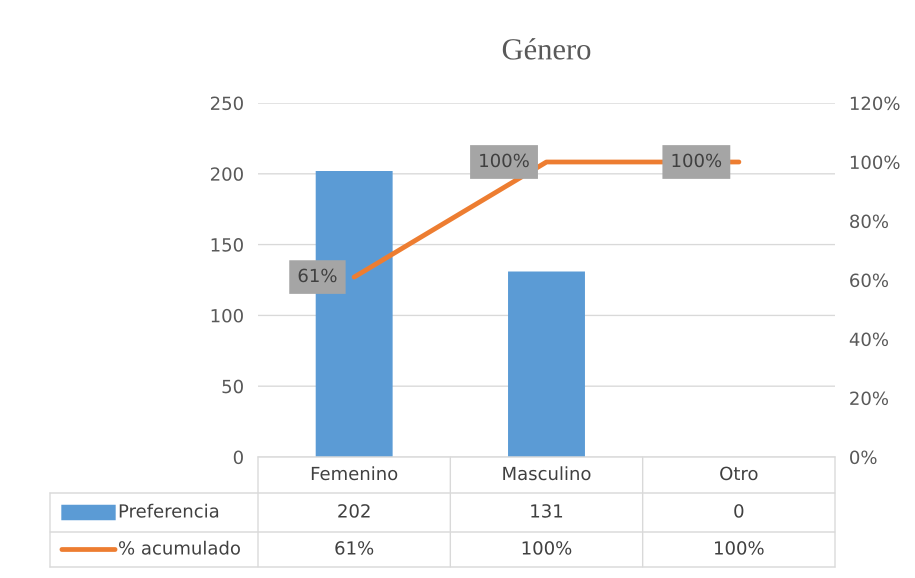  Describe the element at coordinates (227, 245) in the screenshot. I see `y-tick-label: 150` at that location.